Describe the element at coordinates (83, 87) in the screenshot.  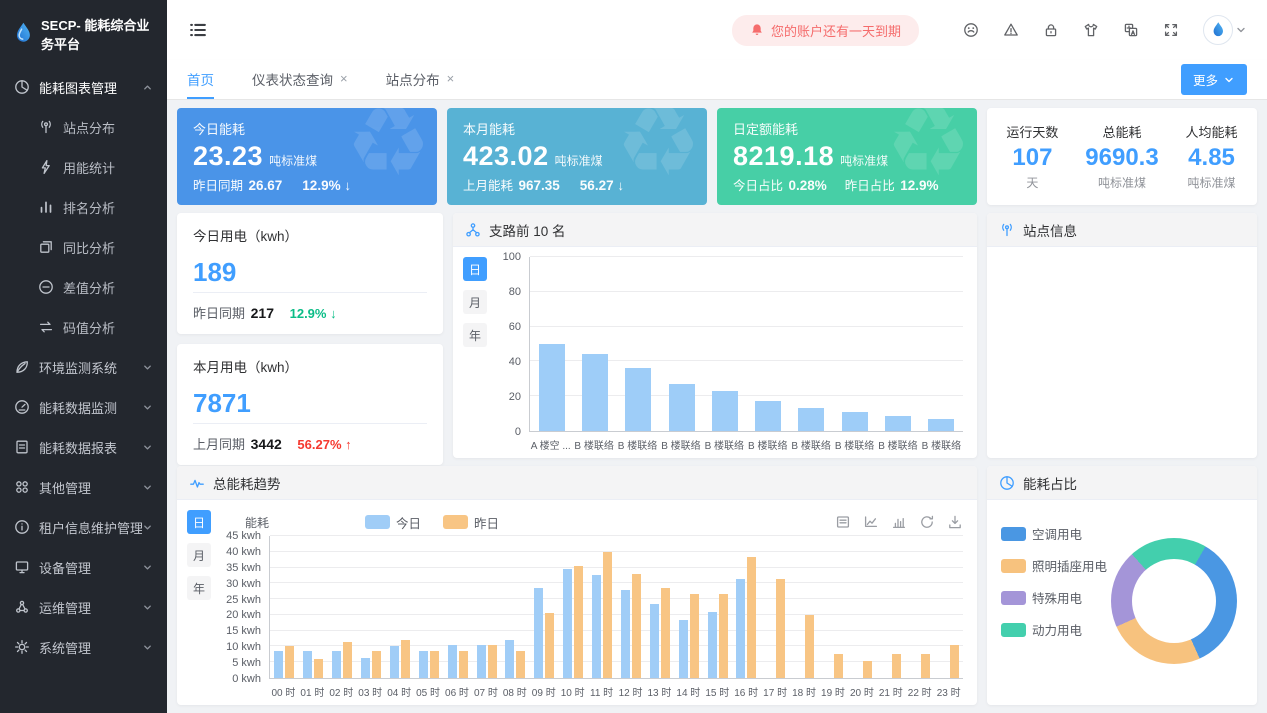
I see `sidebar-item-能耗图表管理: 能耗图表管理` at that location.